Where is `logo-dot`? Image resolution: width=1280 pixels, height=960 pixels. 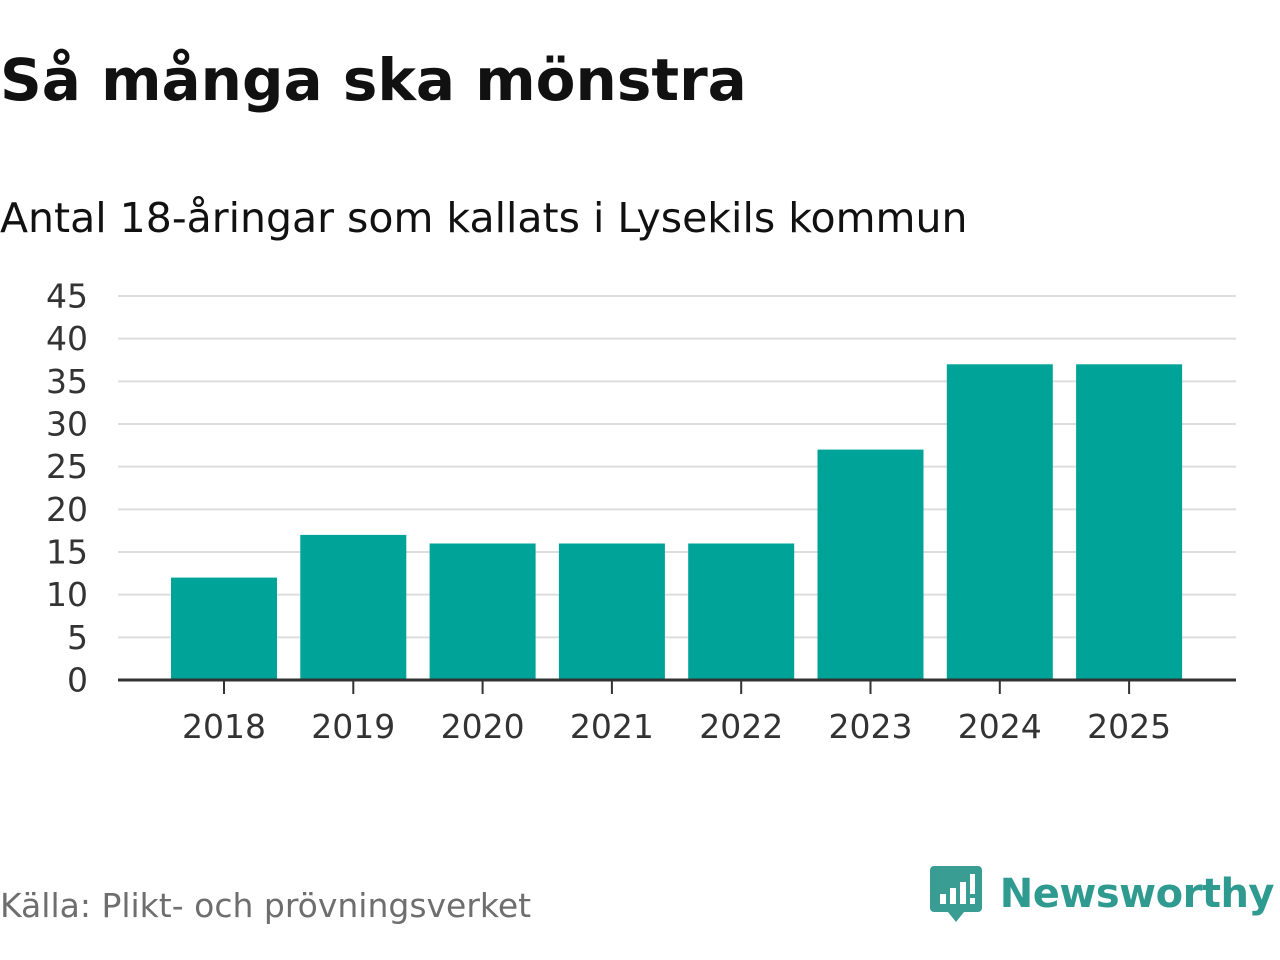
logo-dot is located at coordinates (972, 901).